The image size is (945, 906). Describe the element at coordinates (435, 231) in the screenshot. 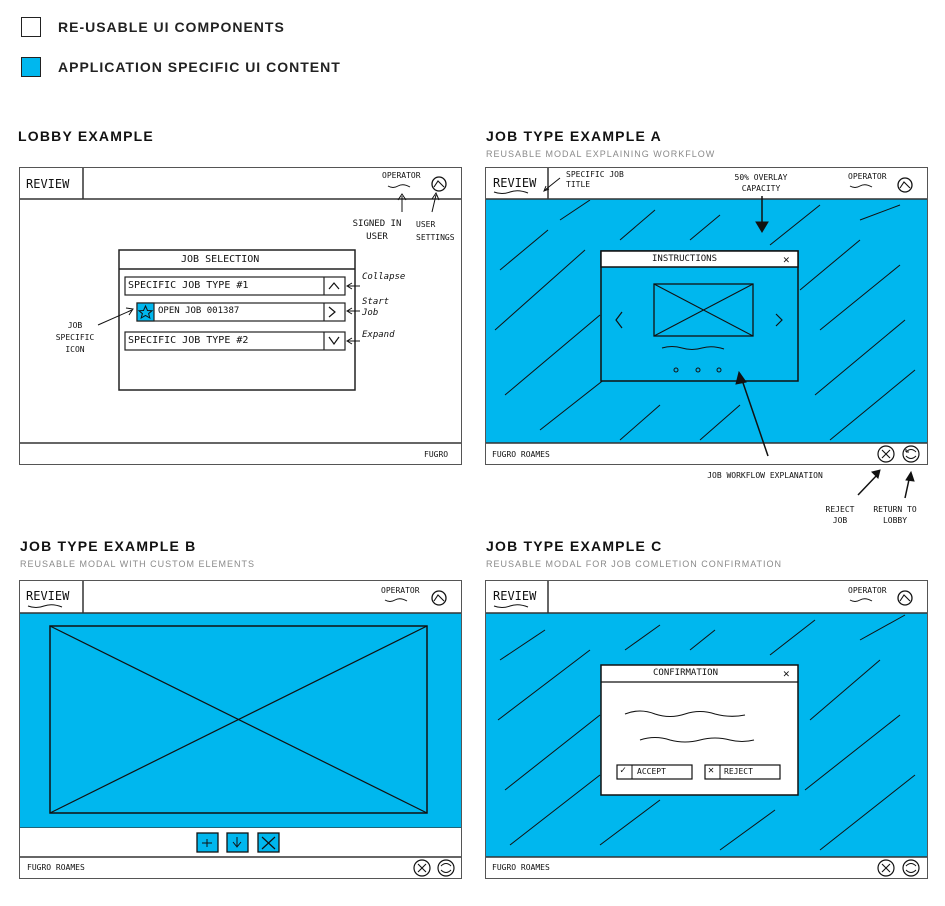

I see `annotation-user-settings: USER SETTINGS` at that location.